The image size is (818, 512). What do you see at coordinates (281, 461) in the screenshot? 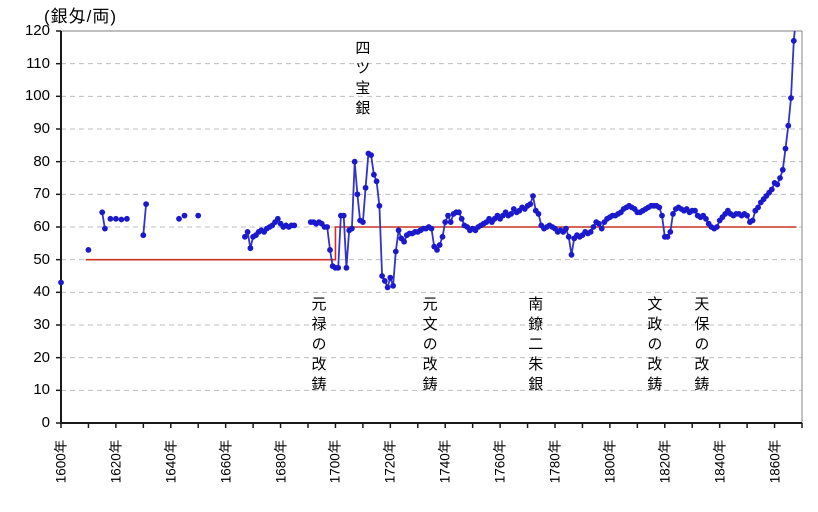
I see `x-axis-tick-label: 1680年` at bounding box center [281, 461].